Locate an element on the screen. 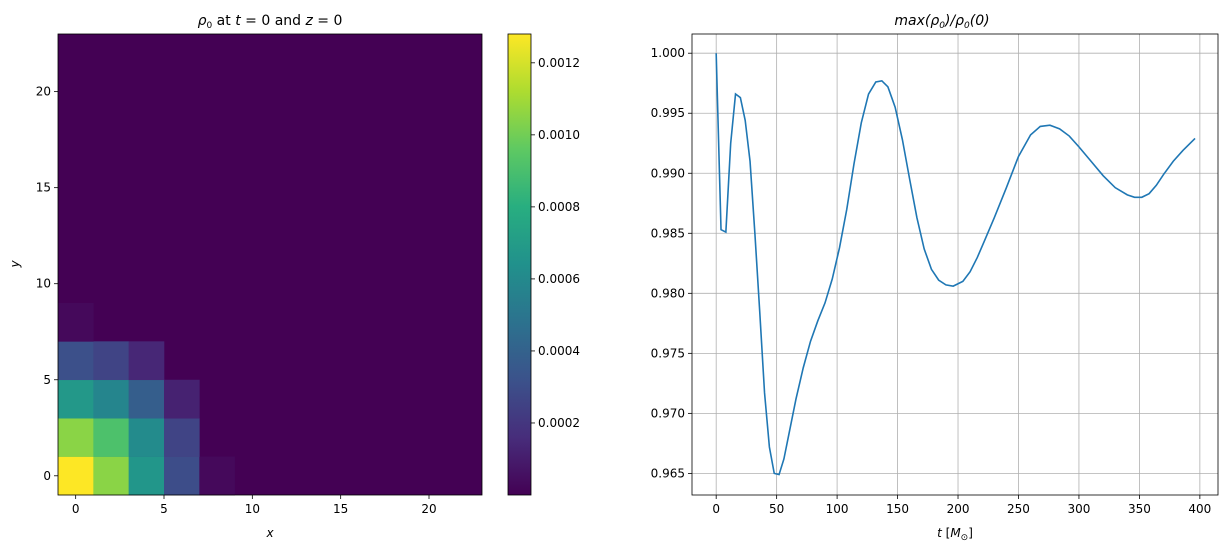  colorbar-ticks: 0.0002 0.0004 0.0006 0.0008 0.0010 0.0012 is located at coordinates (555, 243).